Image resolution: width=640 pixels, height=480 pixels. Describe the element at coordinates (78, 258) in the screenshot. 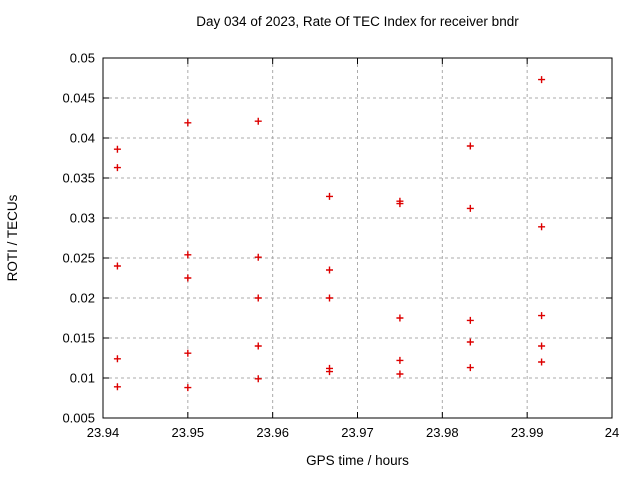

I see `y-tick-label: 0.025` at that location.